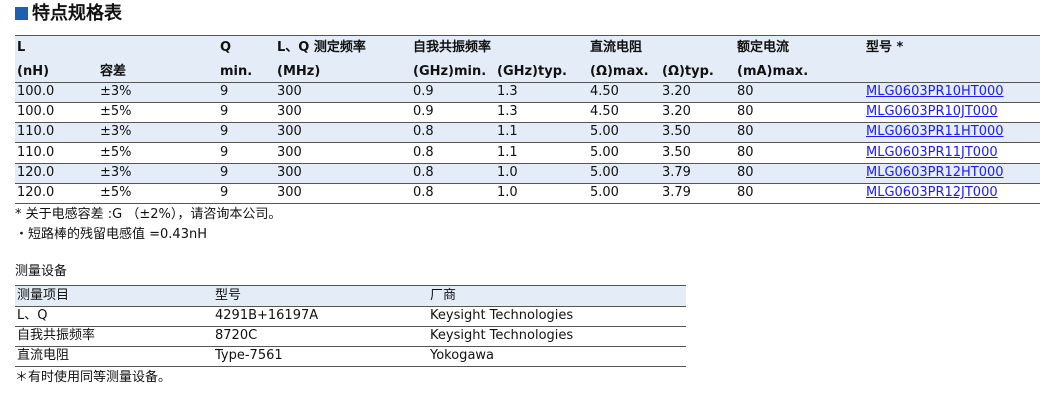 This screenshot has width=1049, height=400. Describe the element at coordinates (450, 71) in the screenshot. I see `header-cell: (GHz)min.` at that location.